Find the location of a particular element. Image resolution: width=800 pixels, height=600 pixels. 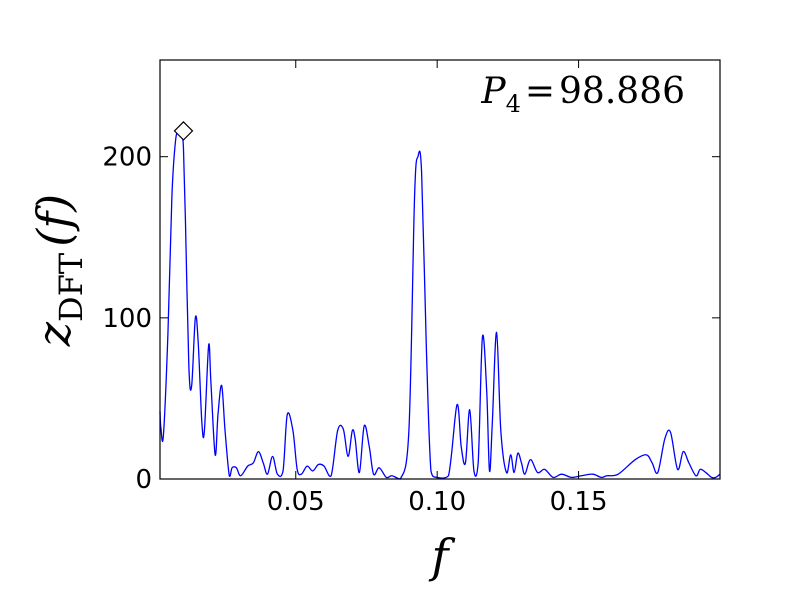

y-tick-label: 100 is located at coordinates (127, 319).